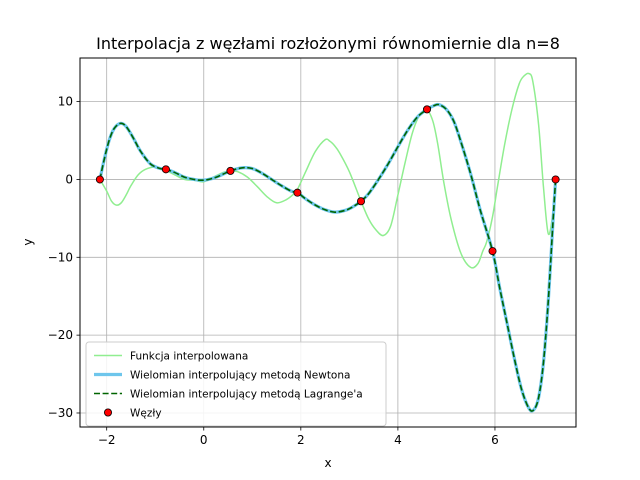 Image resolution: width=640 pixels, height=480 pixels. What do you see at coordinates (189, 357) in the screenshot?
I see `legend-label: Funkcja interpolowana` at bounding box center [189, 357].